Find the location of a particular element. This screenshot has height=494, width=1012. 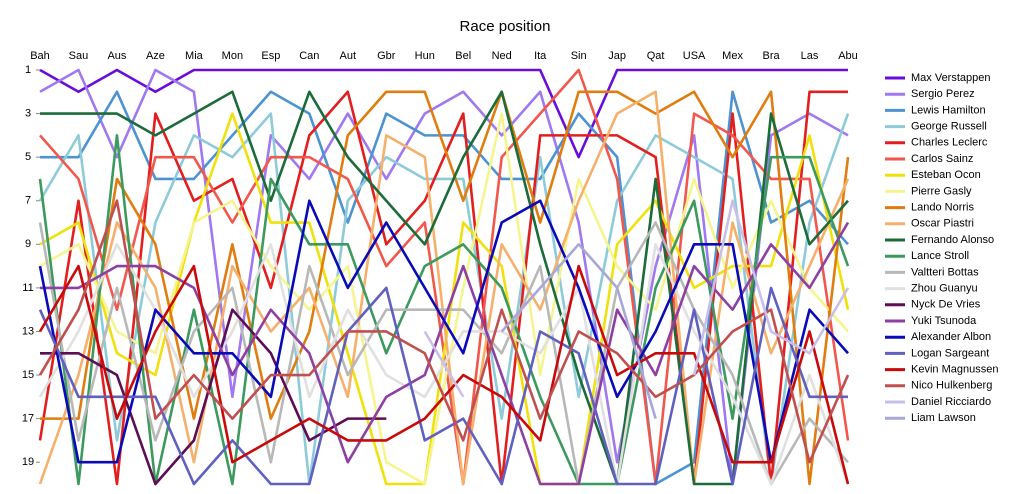

legend-label: Sergio Perez is located at coordinates (943, 94).